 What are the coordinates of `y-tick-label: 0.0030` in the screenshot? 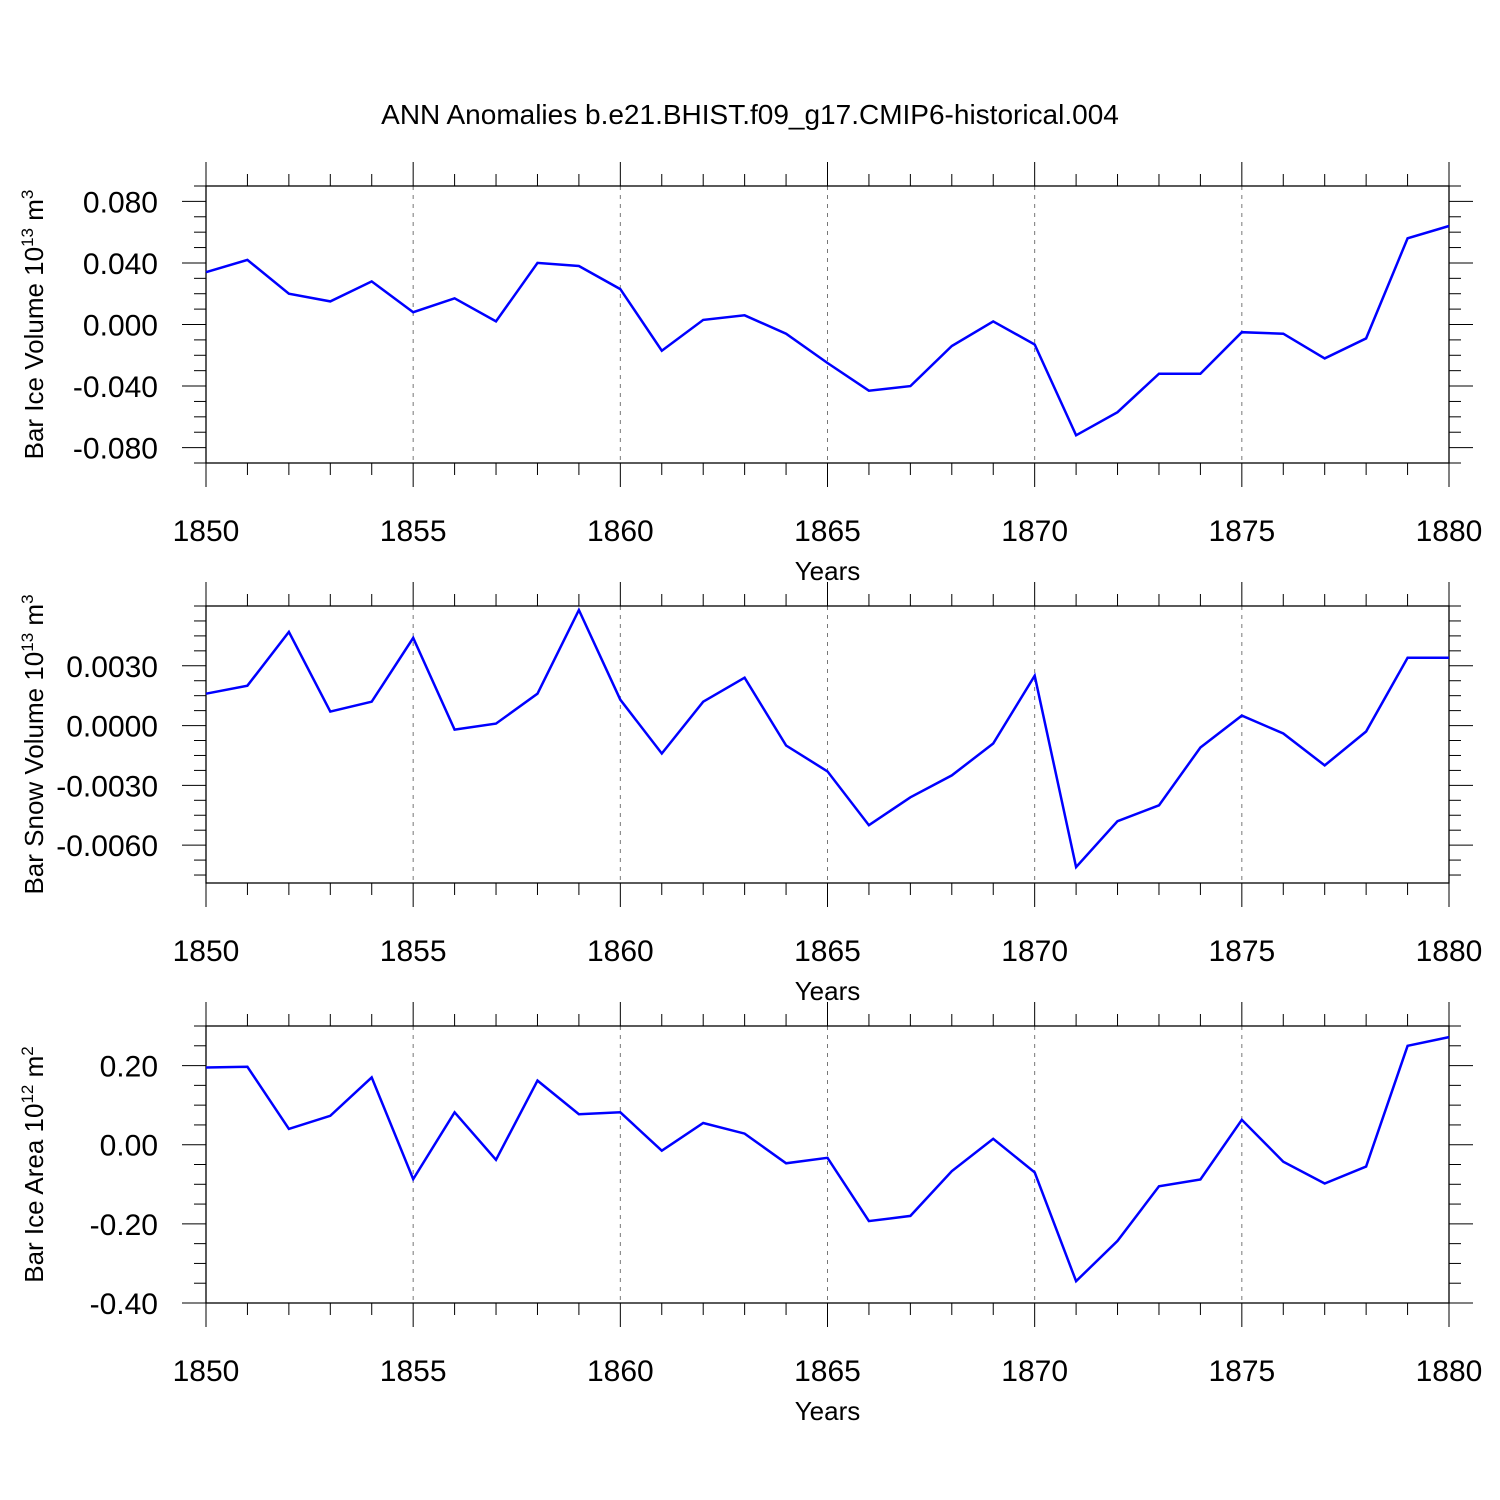 It's located at (112, 667).